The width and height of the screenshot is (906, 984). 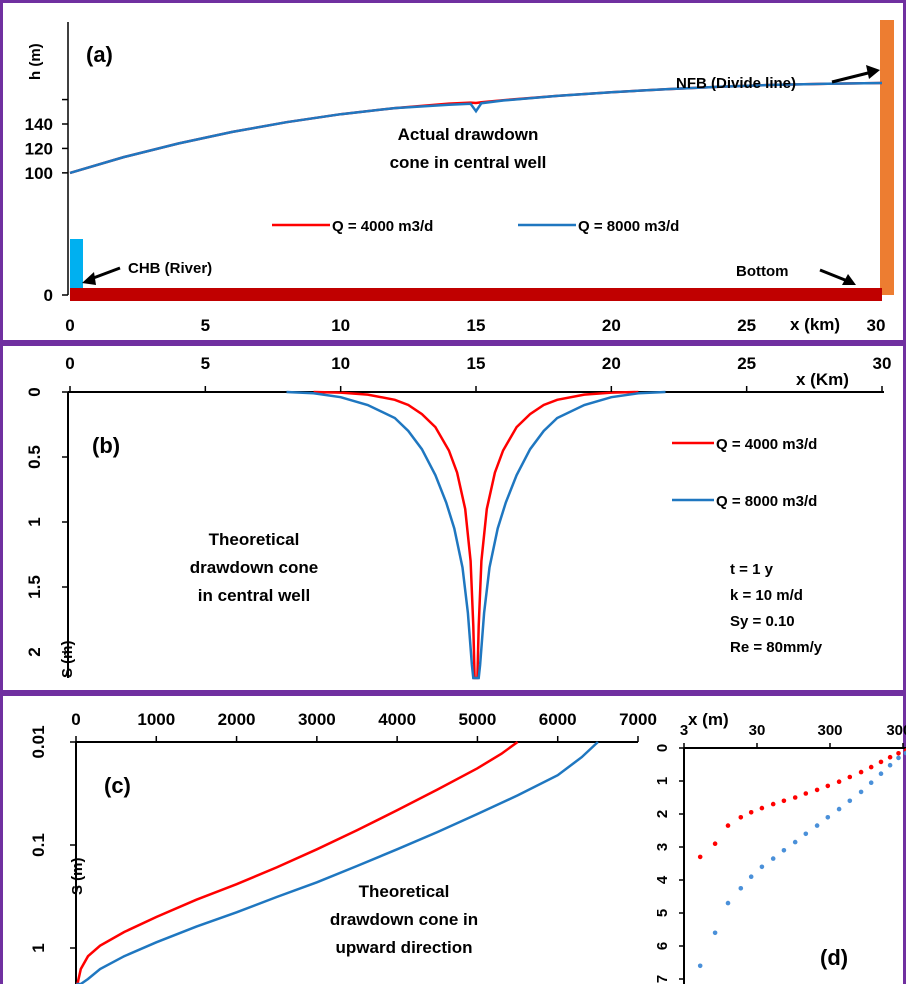 What do you see at coordinates (478, 719) in the screenshot?
I see `x-tick-label: 5000` at bounding box center [478, 719].